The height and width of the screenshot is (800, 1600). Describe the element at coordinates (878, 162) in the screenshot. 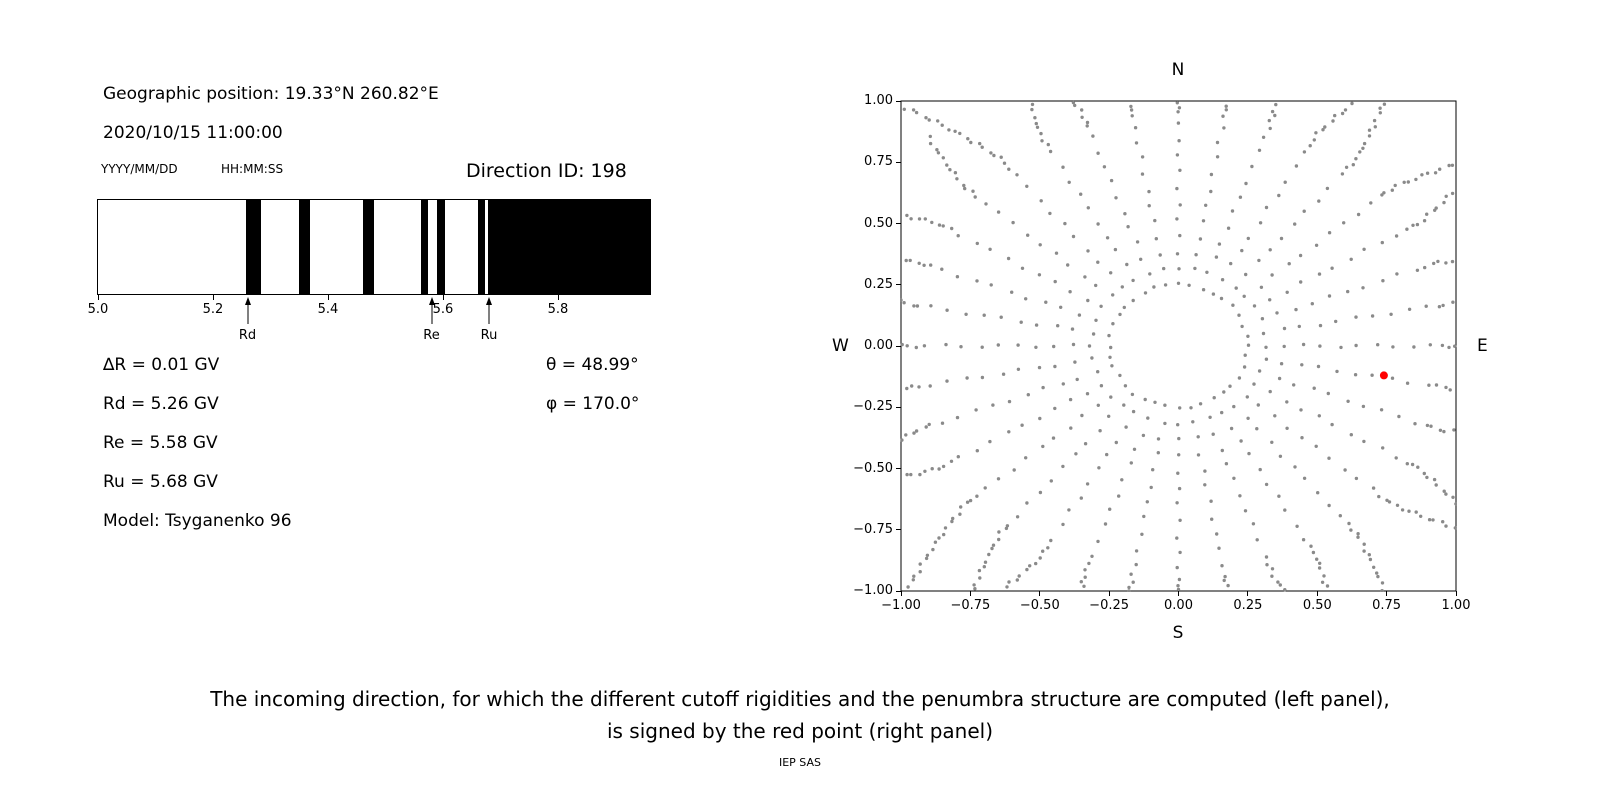

I see `y-tick-label: 0.75` at that location.